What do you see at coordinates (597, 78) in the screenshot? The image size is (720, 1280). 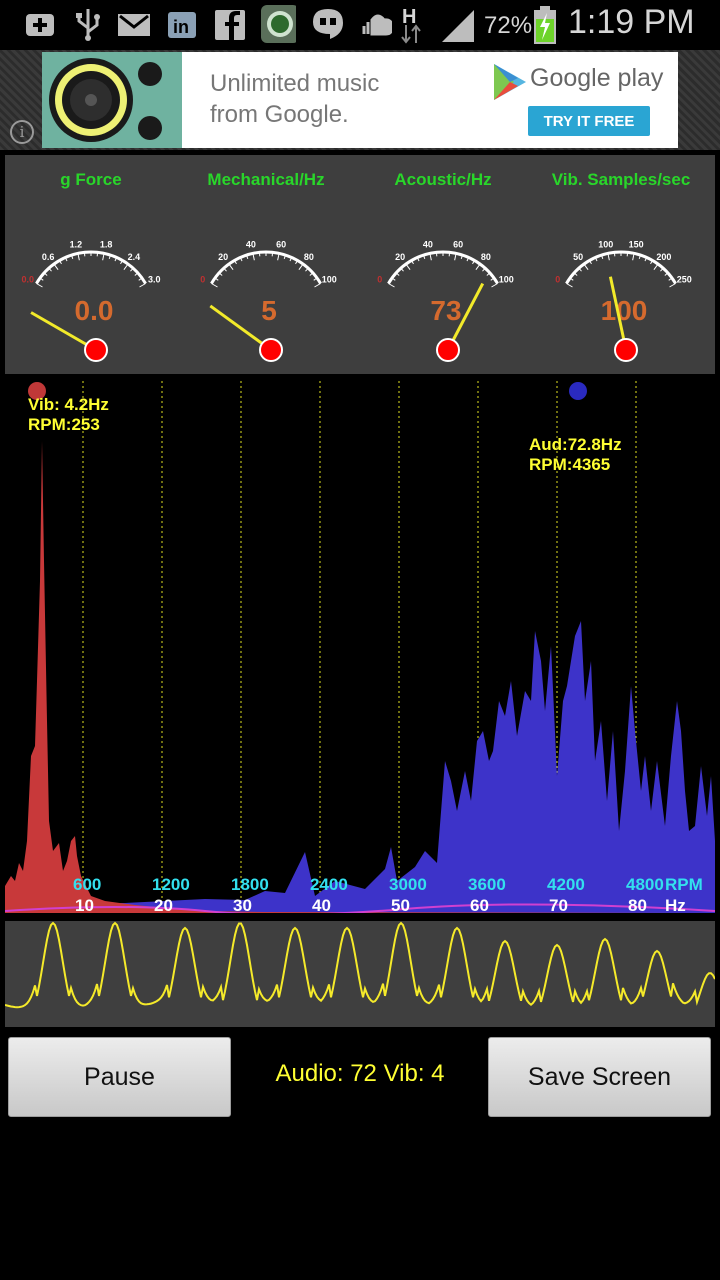 I see `ad-brand: Google play` at bounding box center [597, 78].